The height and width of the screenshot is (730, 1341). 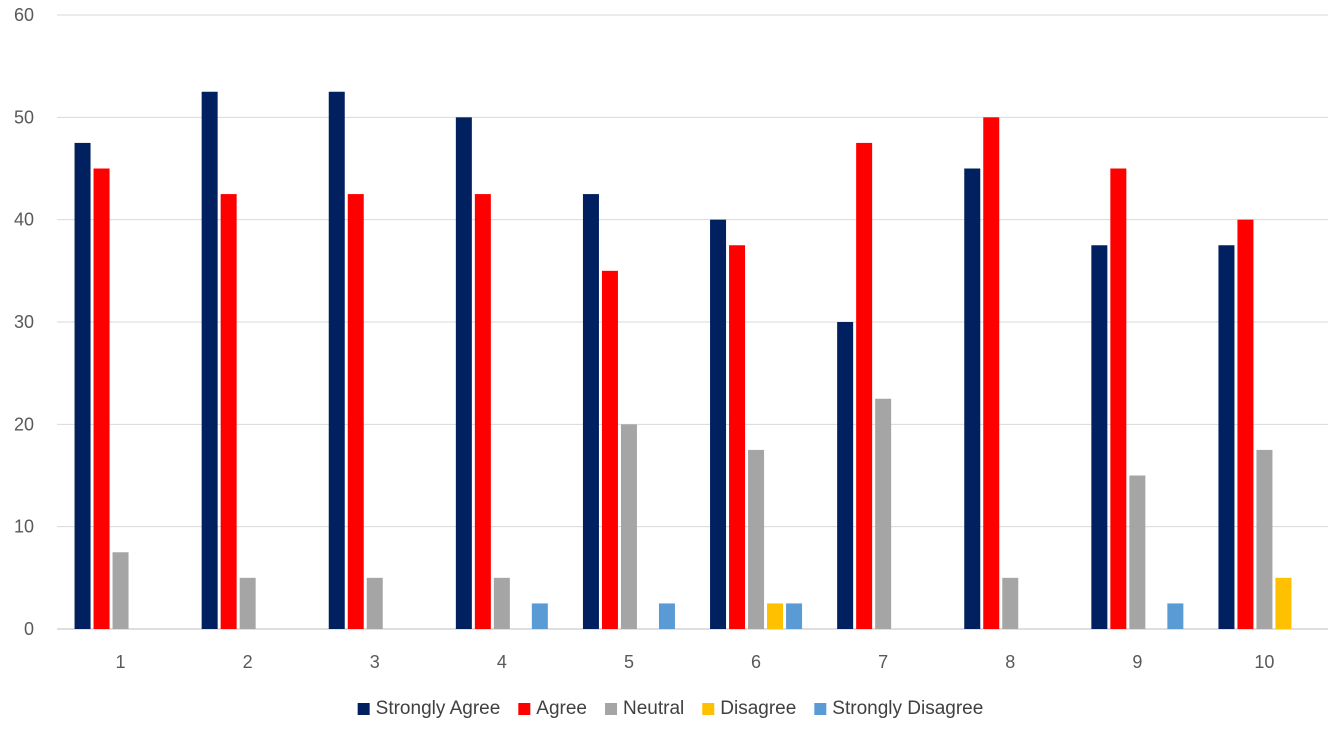 What do you see at coordinates (1010, 662) in the screenshot?
I see `x-tick-label: 8` at bounding box center [1010, 662].